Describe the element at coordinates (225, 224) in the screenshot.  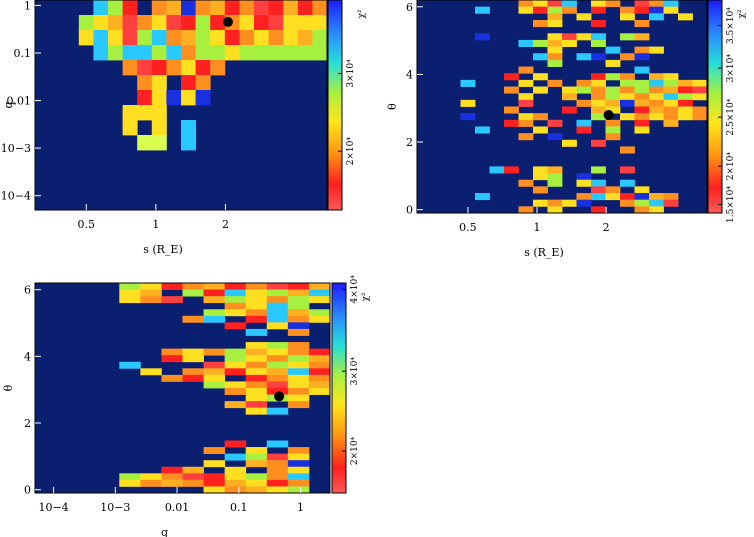
I see `x-tick-label: 2` at that location.